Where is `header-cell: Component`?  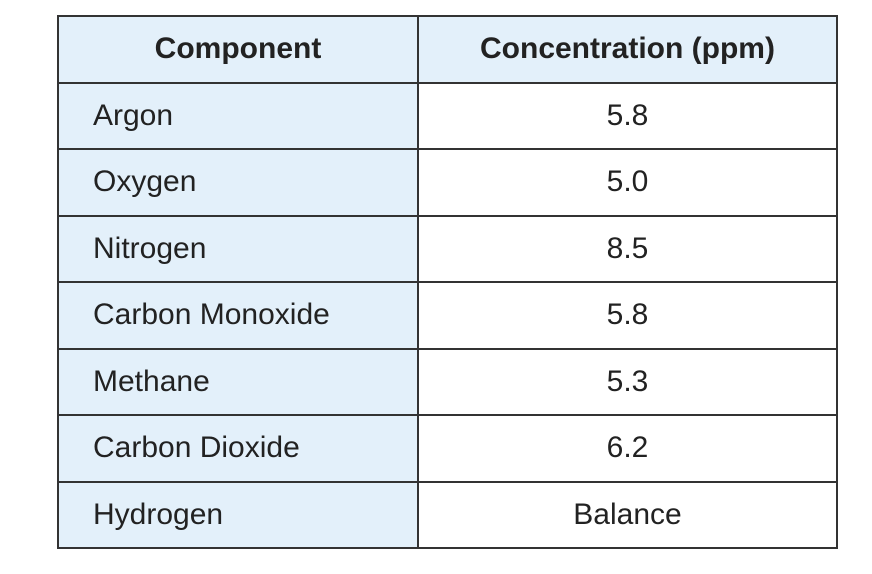
header-cell: Component is located at coordinates (238, 49).